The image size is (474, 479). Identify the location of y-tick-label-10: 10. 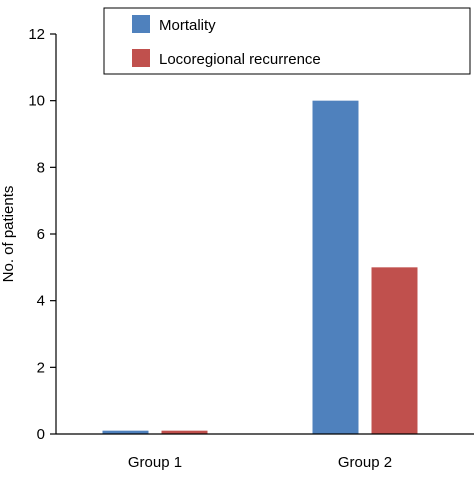
(36, 101).